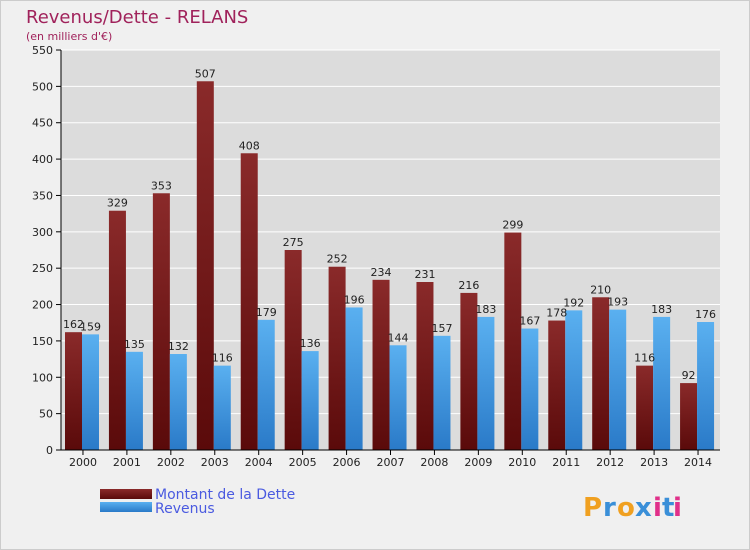 The image size is (750, 550). Describe the element at coordinates (42, 159) in the screenshot. I see `y-tick-label: 400` at that location.